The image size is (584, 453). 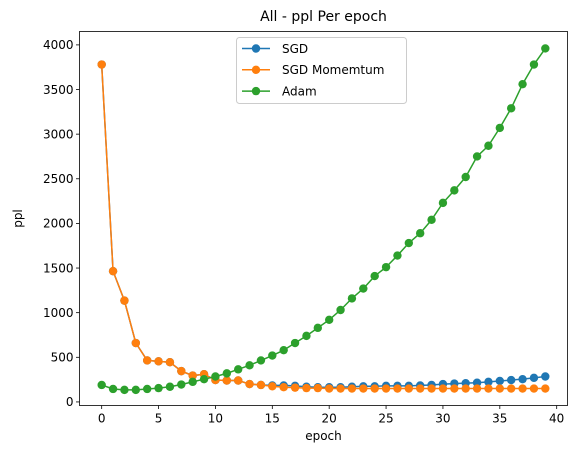 I want to click on x-axis: 0 5 10 15 20 25 30 35 40, so click(x=331, y=415).